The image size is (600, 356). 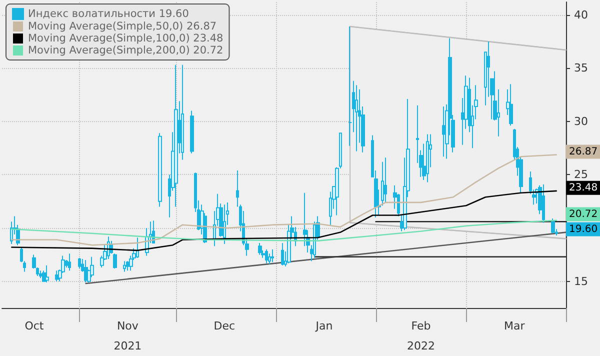 What do you see at coordinates (420, 336) in the screenshot?
I see `x-tick-label: Feb 2022` at bounding box center [420, 336].